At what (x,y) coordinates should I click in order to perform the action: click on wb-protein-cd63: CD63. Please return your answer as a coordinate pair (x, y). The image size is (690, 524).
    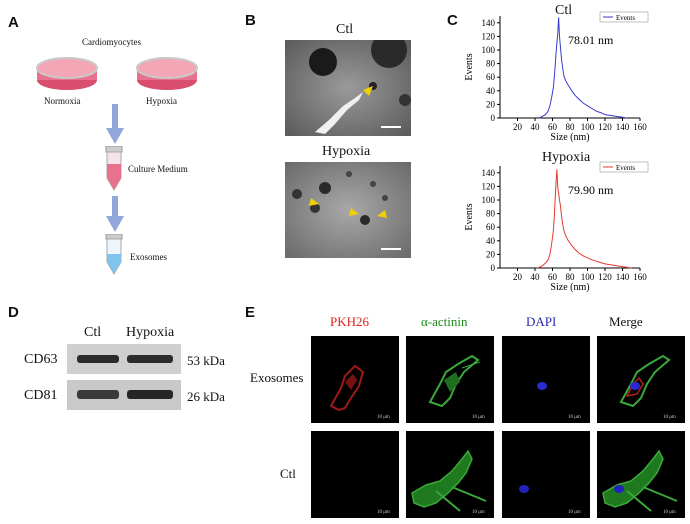
    Looking at the image, I should click on (41, 359).